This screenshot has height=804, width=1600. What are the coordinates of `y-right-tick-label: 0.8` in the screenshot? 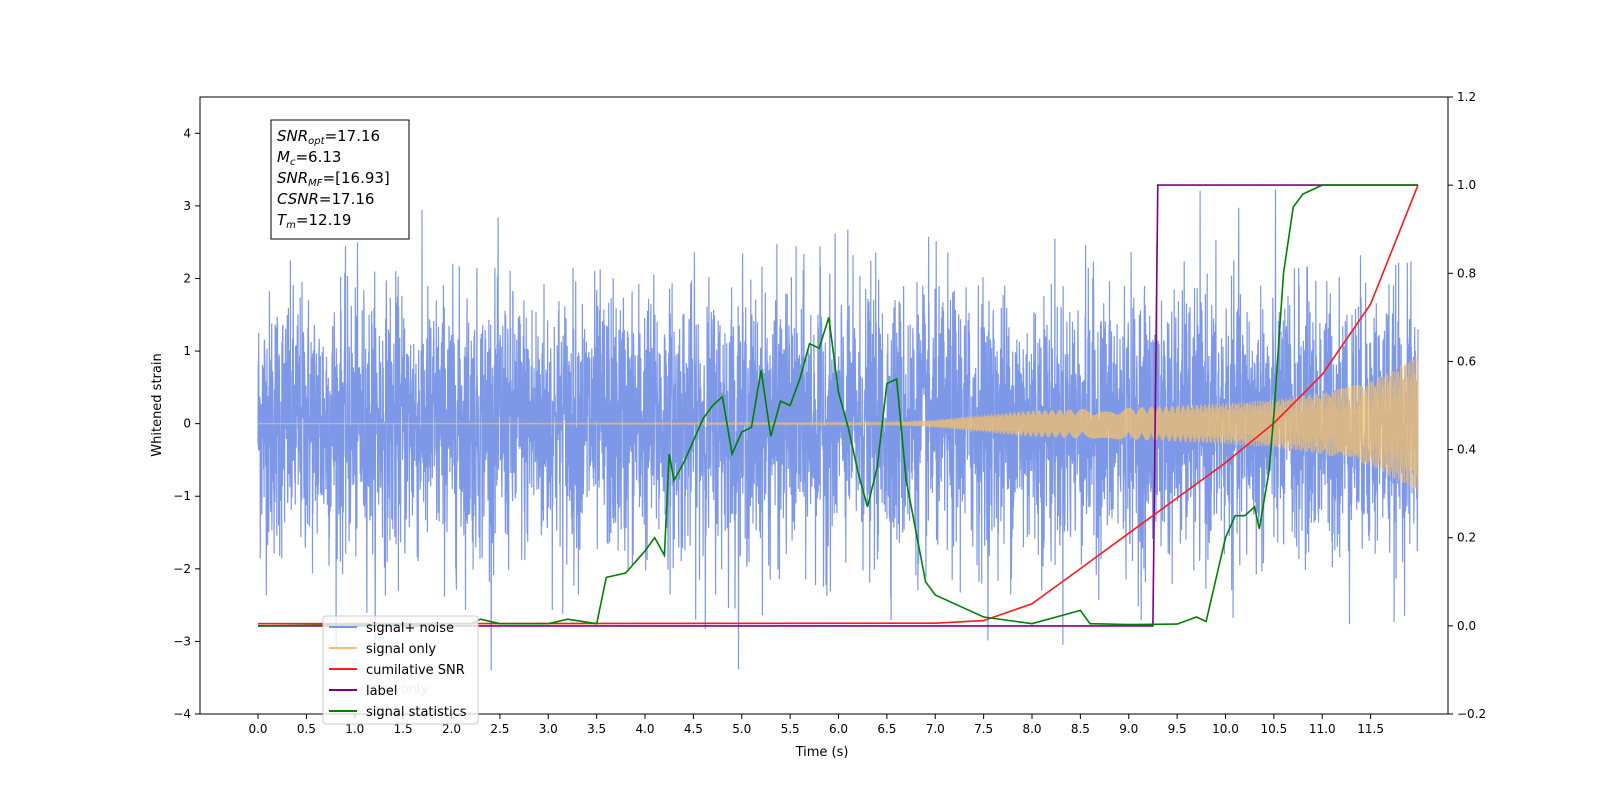 It's located at (1466, 273).